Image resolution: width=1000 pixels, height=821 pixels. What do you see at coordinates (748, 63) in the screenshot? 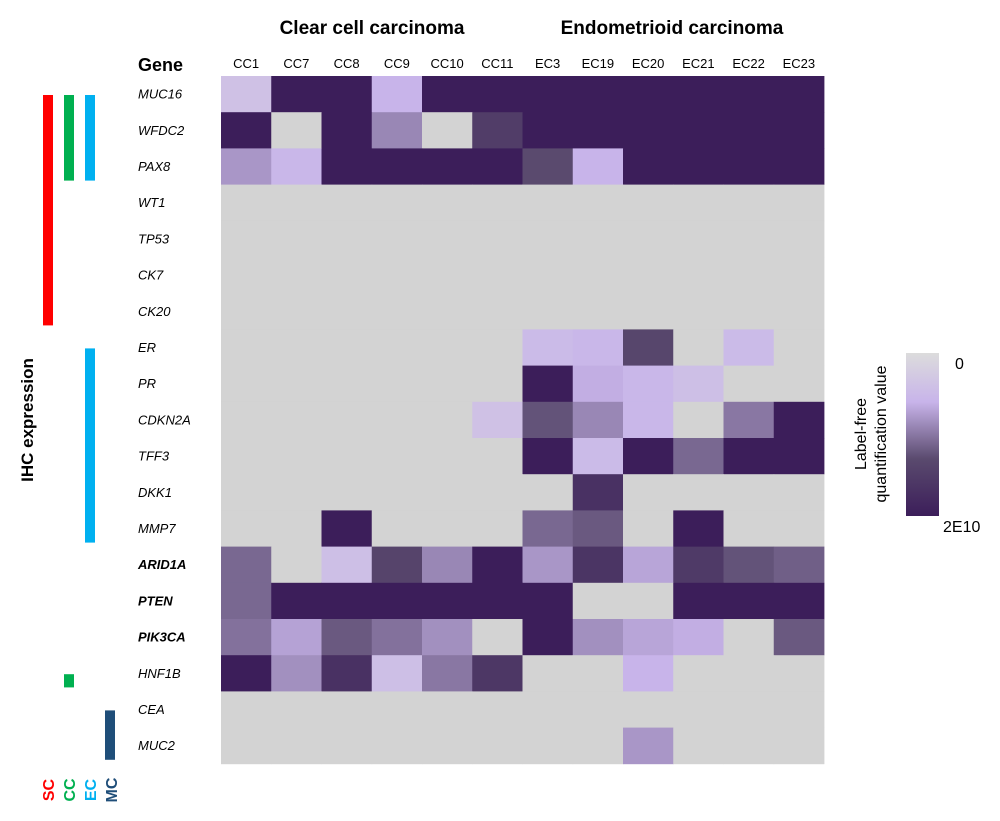
I see `column-label: EC22` at bounding box center [748, 63].